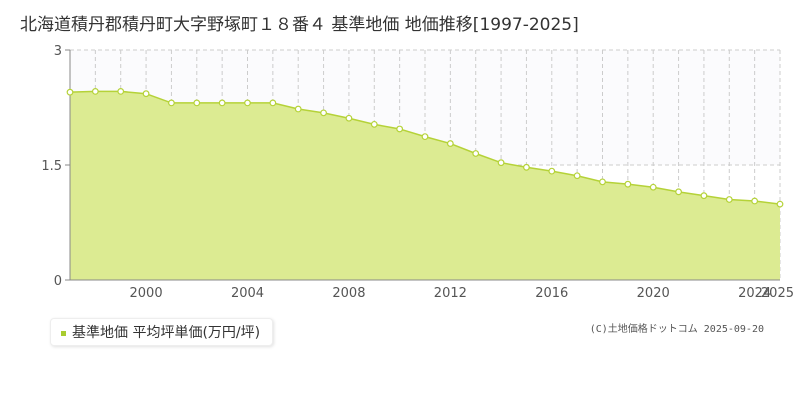  Describe the element at coordinates (754, 293) in the screenshot. I see `x-tick-label: 2024` at that location.